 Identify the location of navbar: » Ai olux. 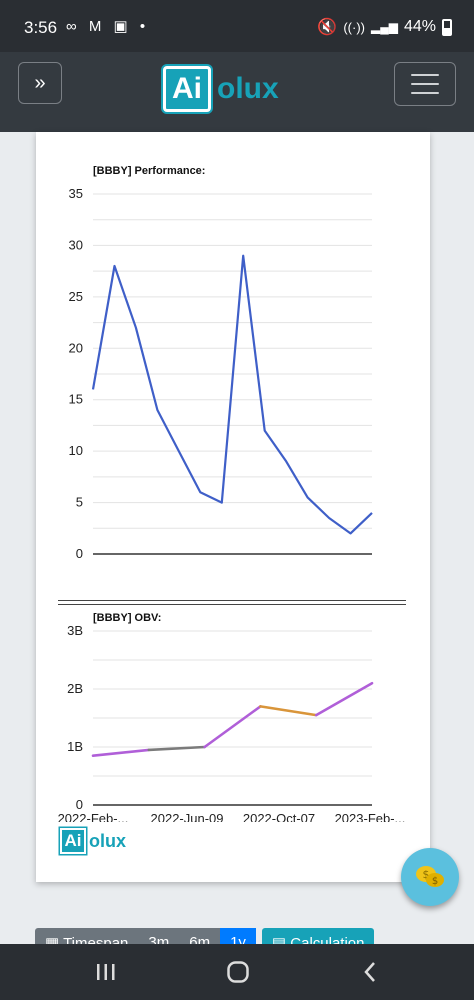
(237, 92).